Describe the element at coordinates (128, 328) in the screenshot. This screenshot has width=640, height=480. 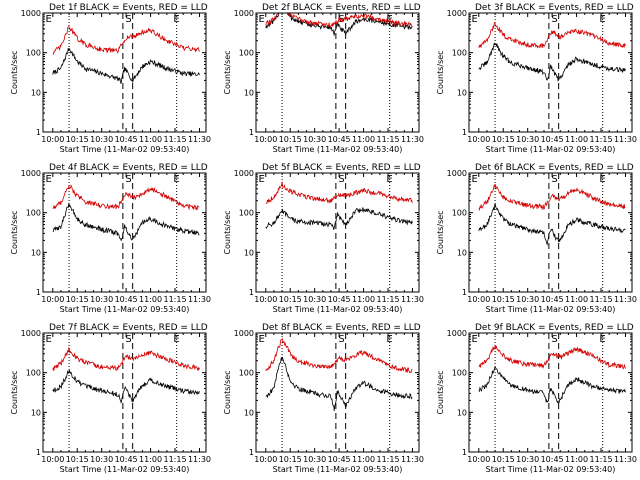
I see `panel-title: Det 7f BLACK = Events, RED = LLD` at that location.